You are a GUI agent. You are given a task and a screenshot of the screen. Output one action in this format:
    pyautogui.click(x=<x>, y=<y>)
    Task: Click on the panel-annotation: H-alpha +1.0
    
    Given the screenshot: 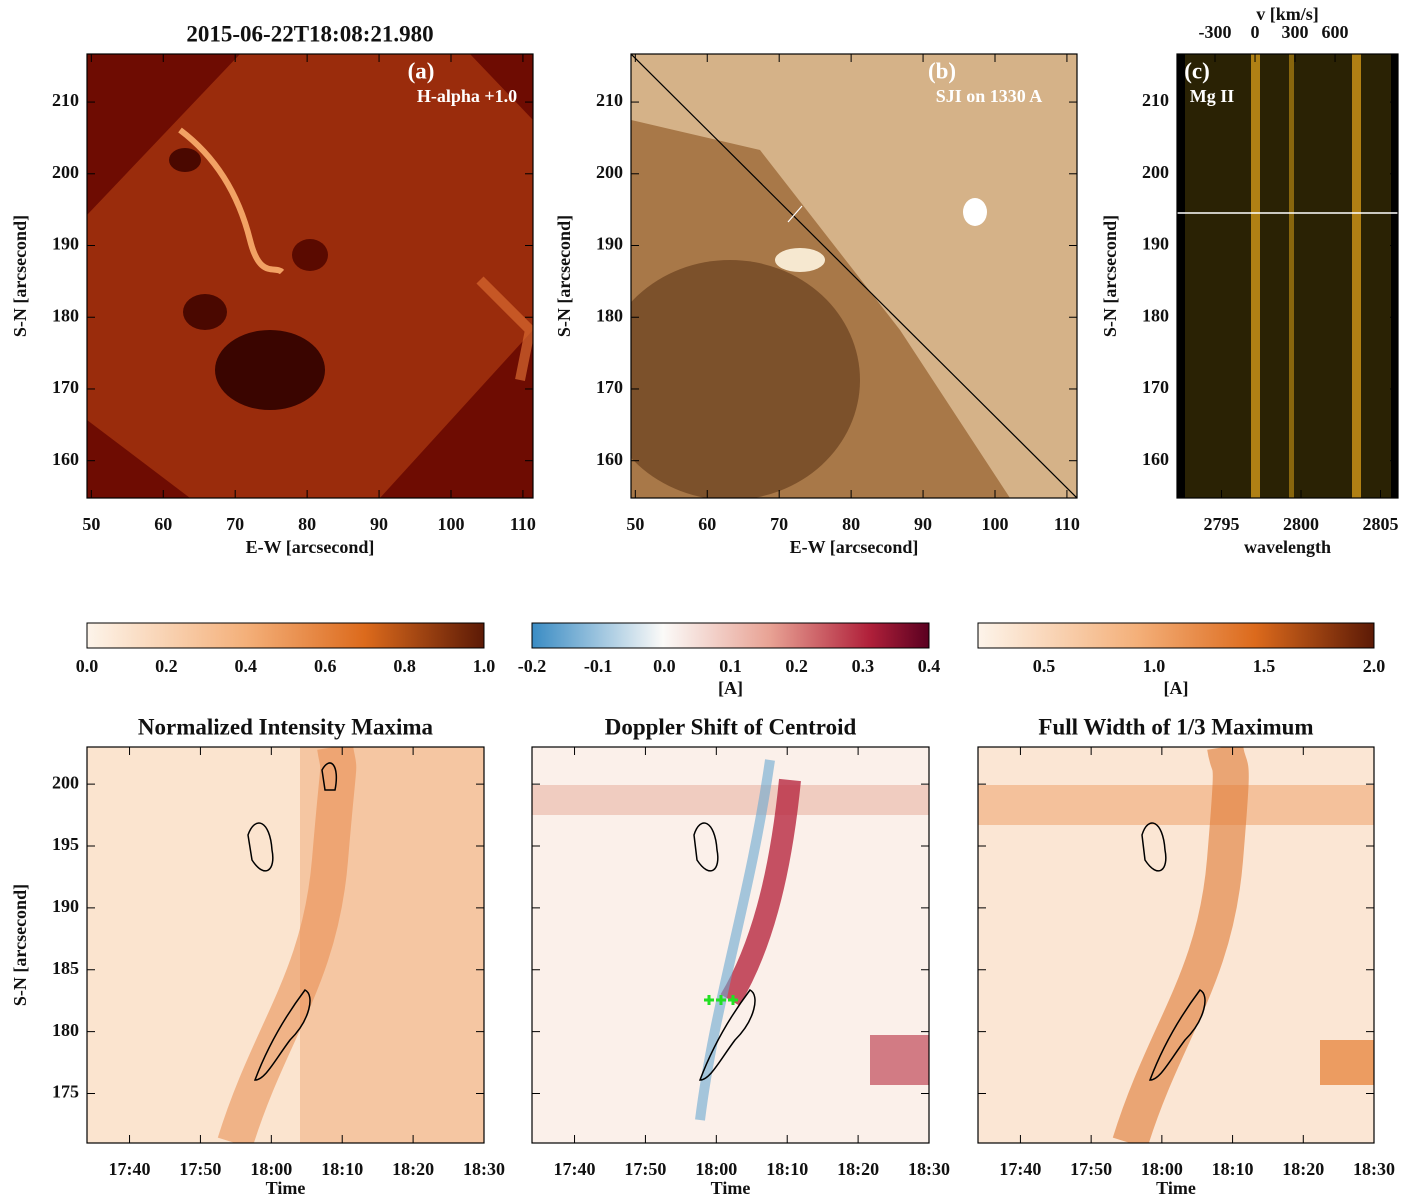 What is the action you would take?
    pyautogui.click(x=467, y=96)
    